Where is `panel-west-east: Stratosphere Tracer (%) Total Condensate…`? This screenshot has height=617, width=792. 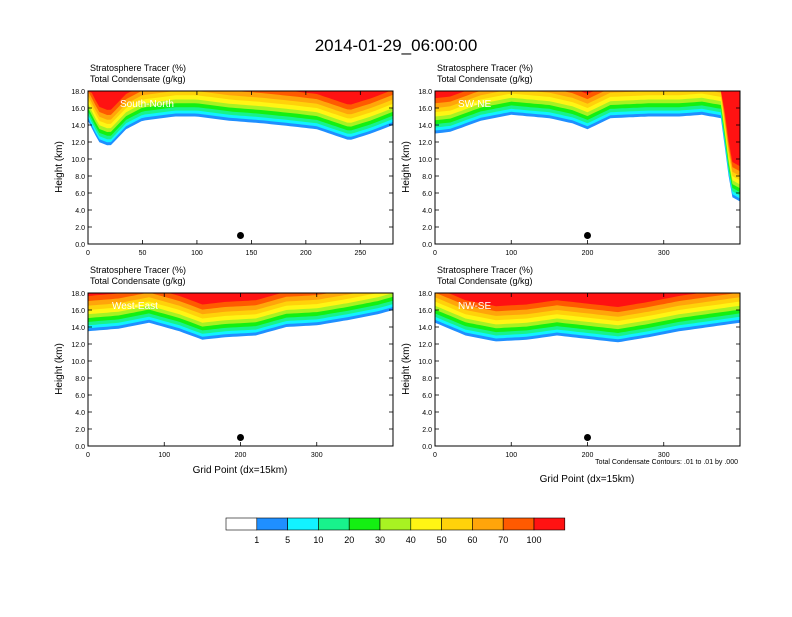 panel-west-east: Stratosphere Tracer (%) Total Condensate… is located at coordinates (224, 370).